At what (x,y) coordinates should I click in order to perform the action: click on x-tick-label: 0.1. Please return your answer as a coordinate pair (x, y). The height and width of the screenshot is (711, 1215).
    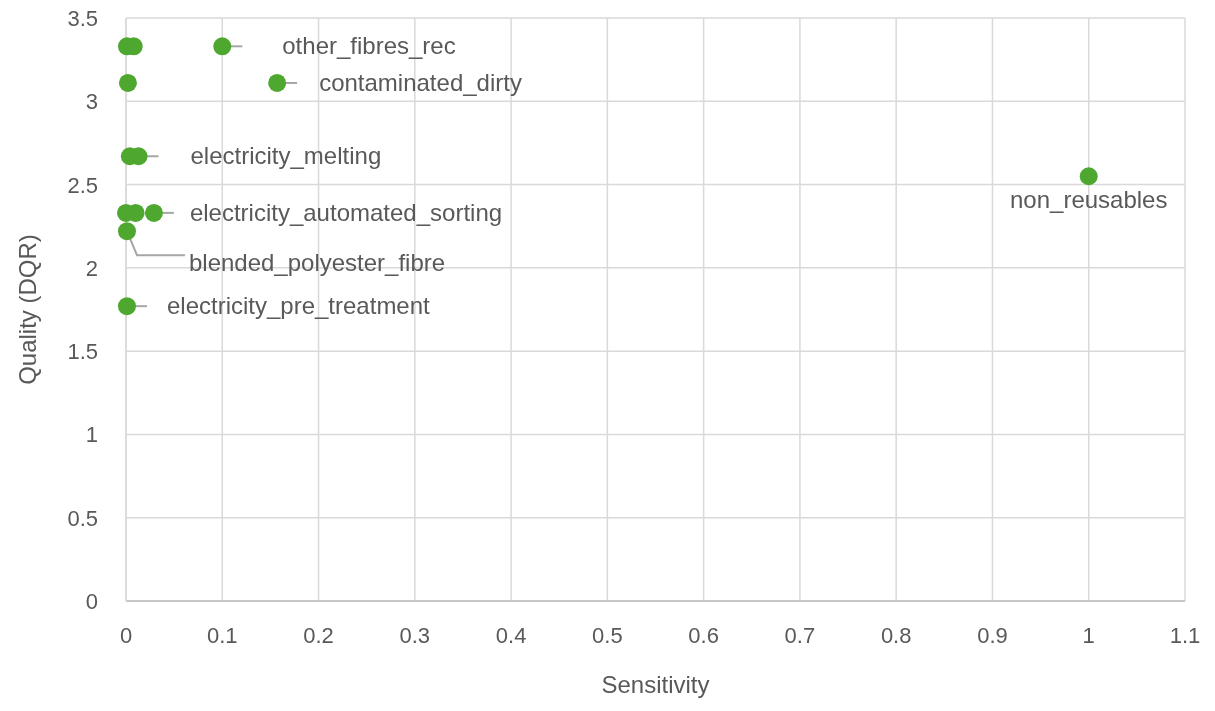
    Looking at the image, I should click on (222, 635).